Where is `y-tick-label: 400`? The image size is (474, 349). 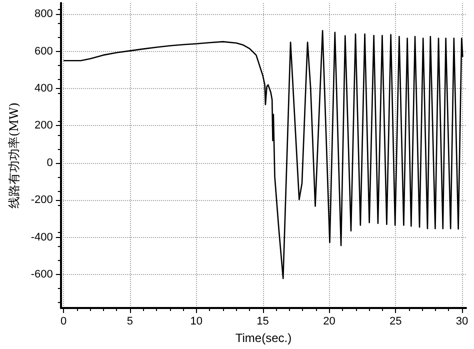
y-tick-label: 400 is located at coordinates (43, 88).